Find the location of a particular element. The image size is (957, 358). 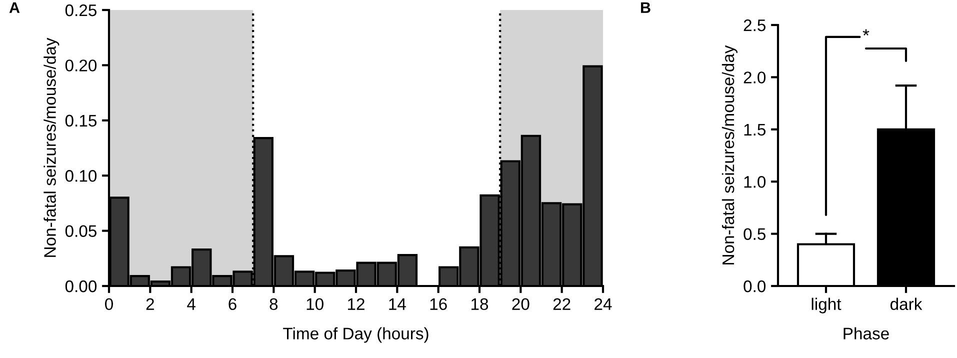

y-tick-label: 0.25 is located at coordinates (80, 10).